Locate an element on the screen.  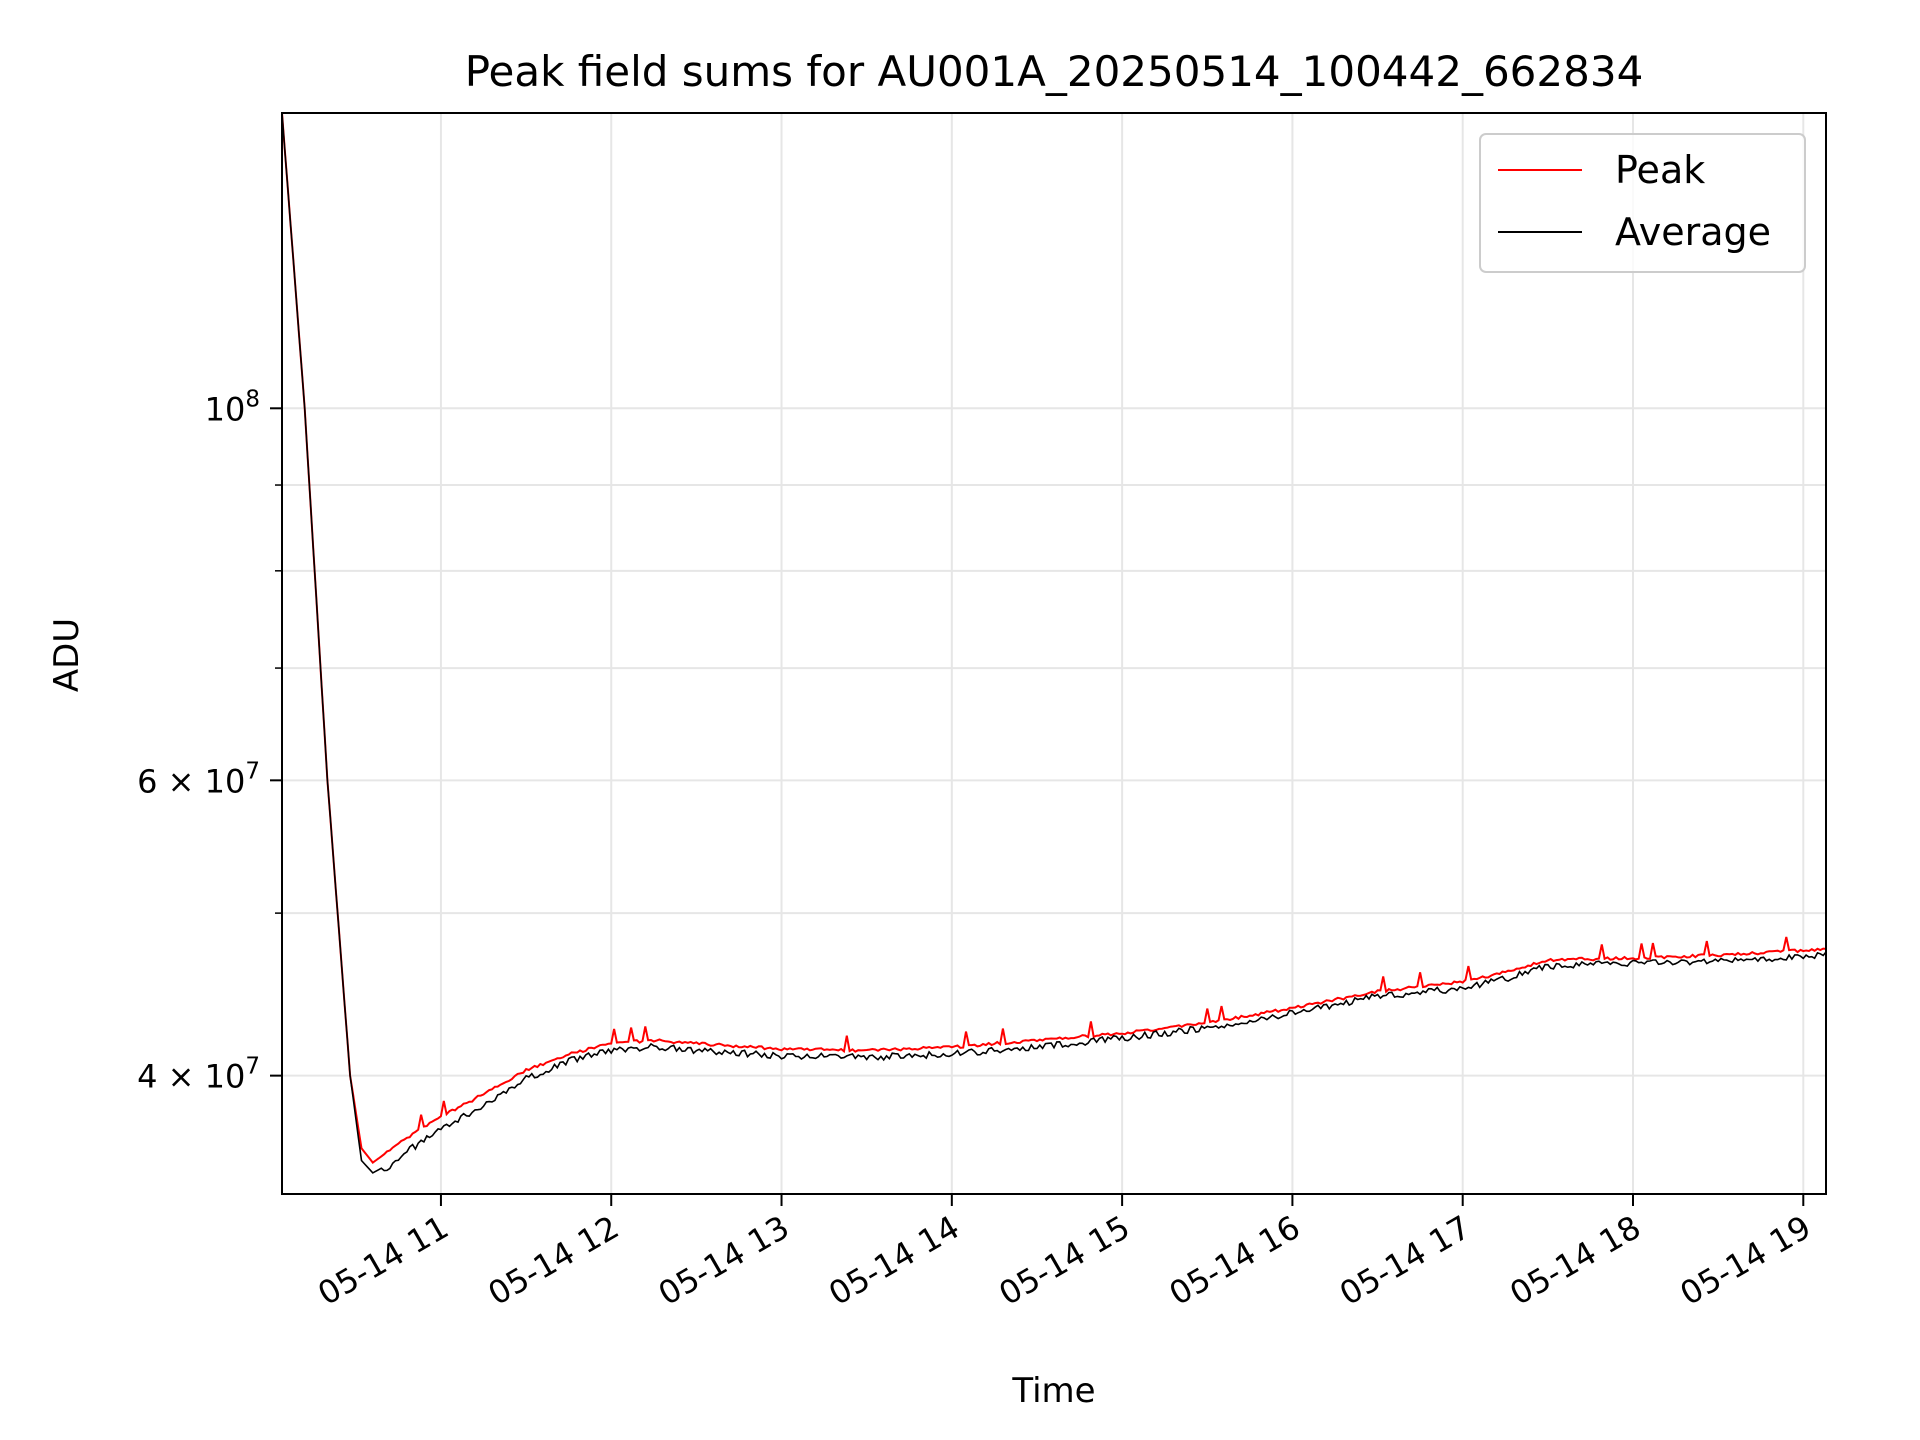
legend-box is located at coordinates (1642, 203).